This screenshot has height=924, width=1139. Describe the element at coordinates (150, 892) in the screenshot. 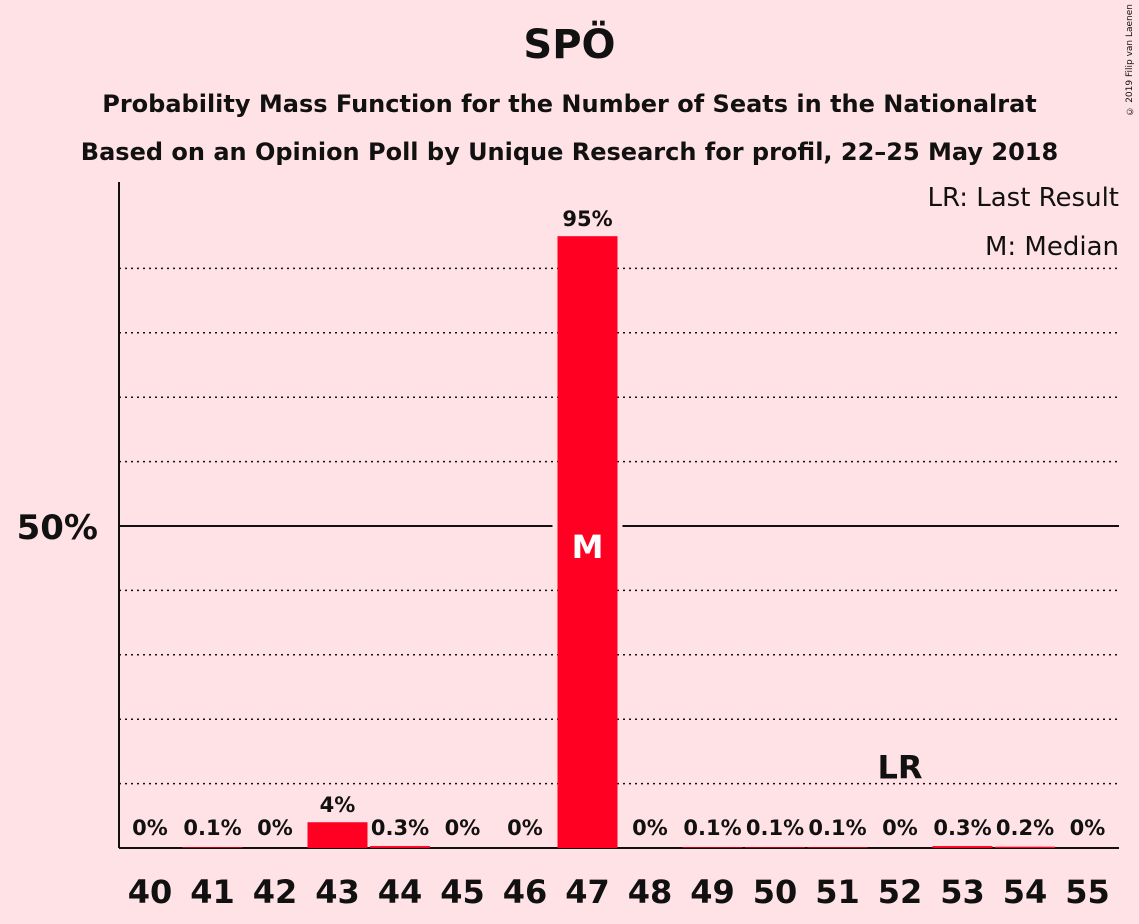

I see `x-tick-label: 40` at that location.